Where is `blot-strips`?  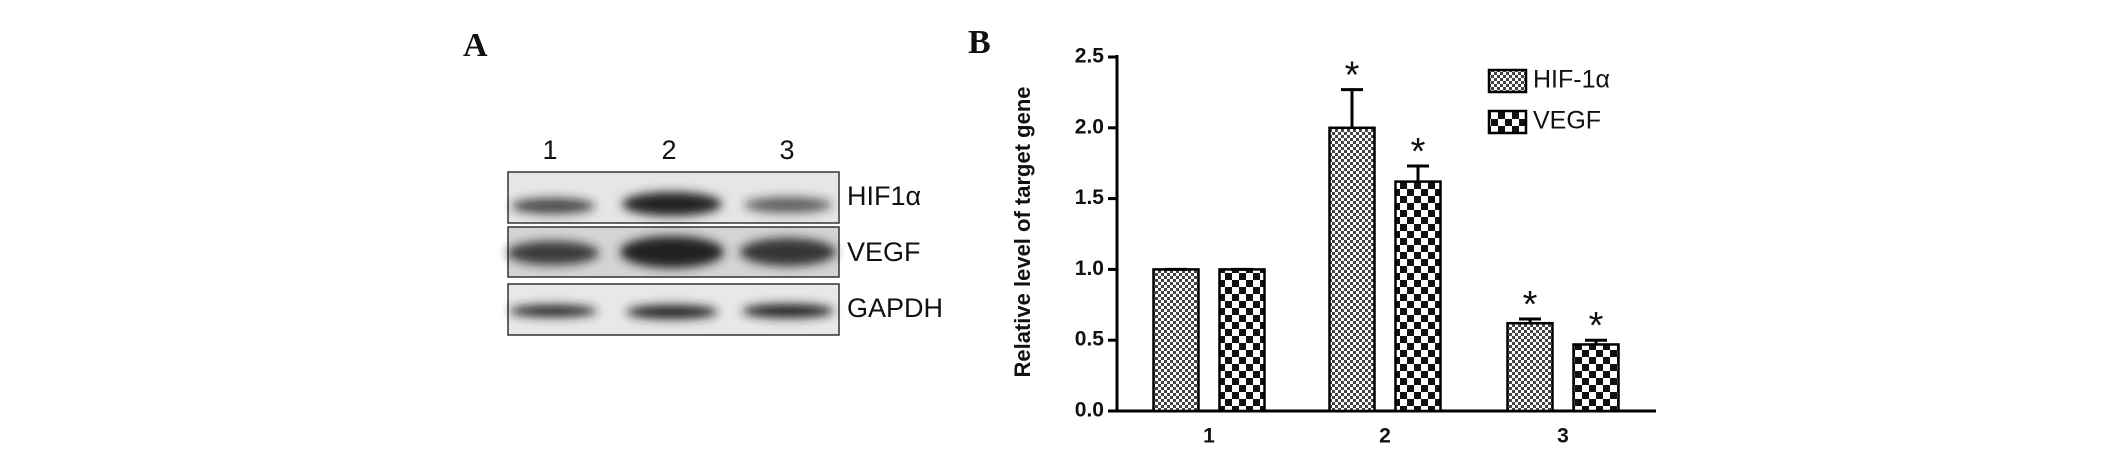
blot-strips is located at coordinates (673, 253).